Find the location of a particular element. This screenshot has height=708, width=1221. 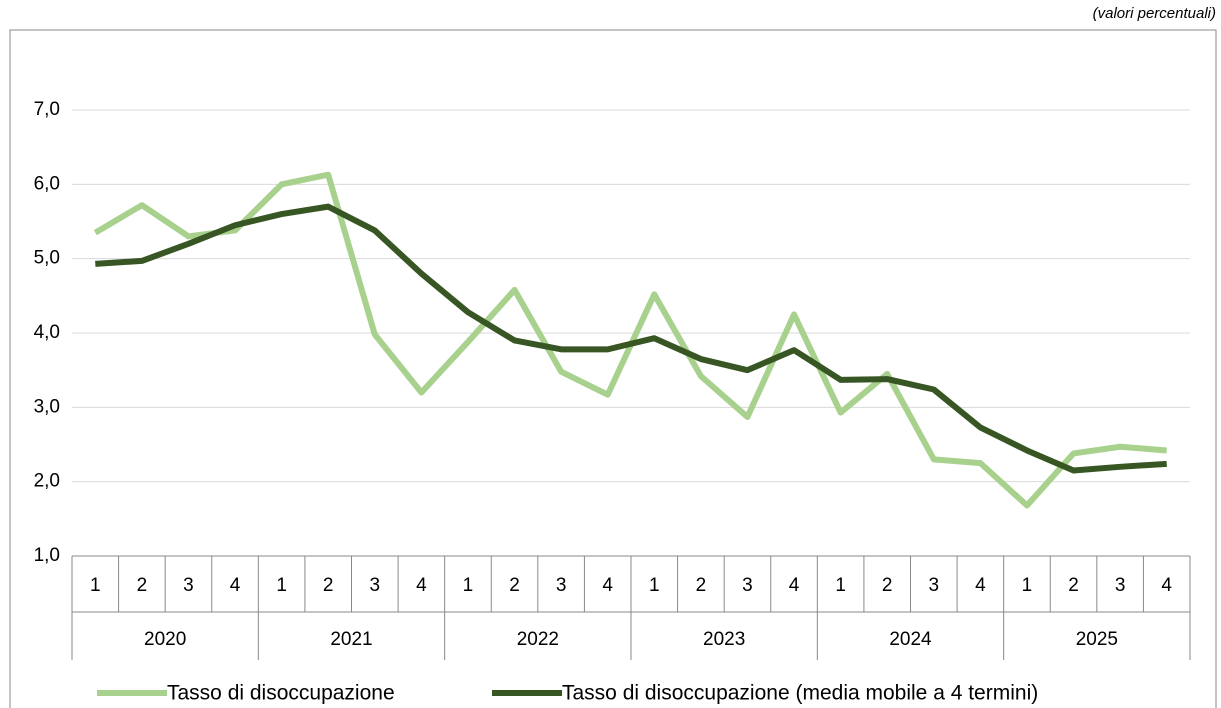

group-label: 2022 is located at coordinates (538, 639).